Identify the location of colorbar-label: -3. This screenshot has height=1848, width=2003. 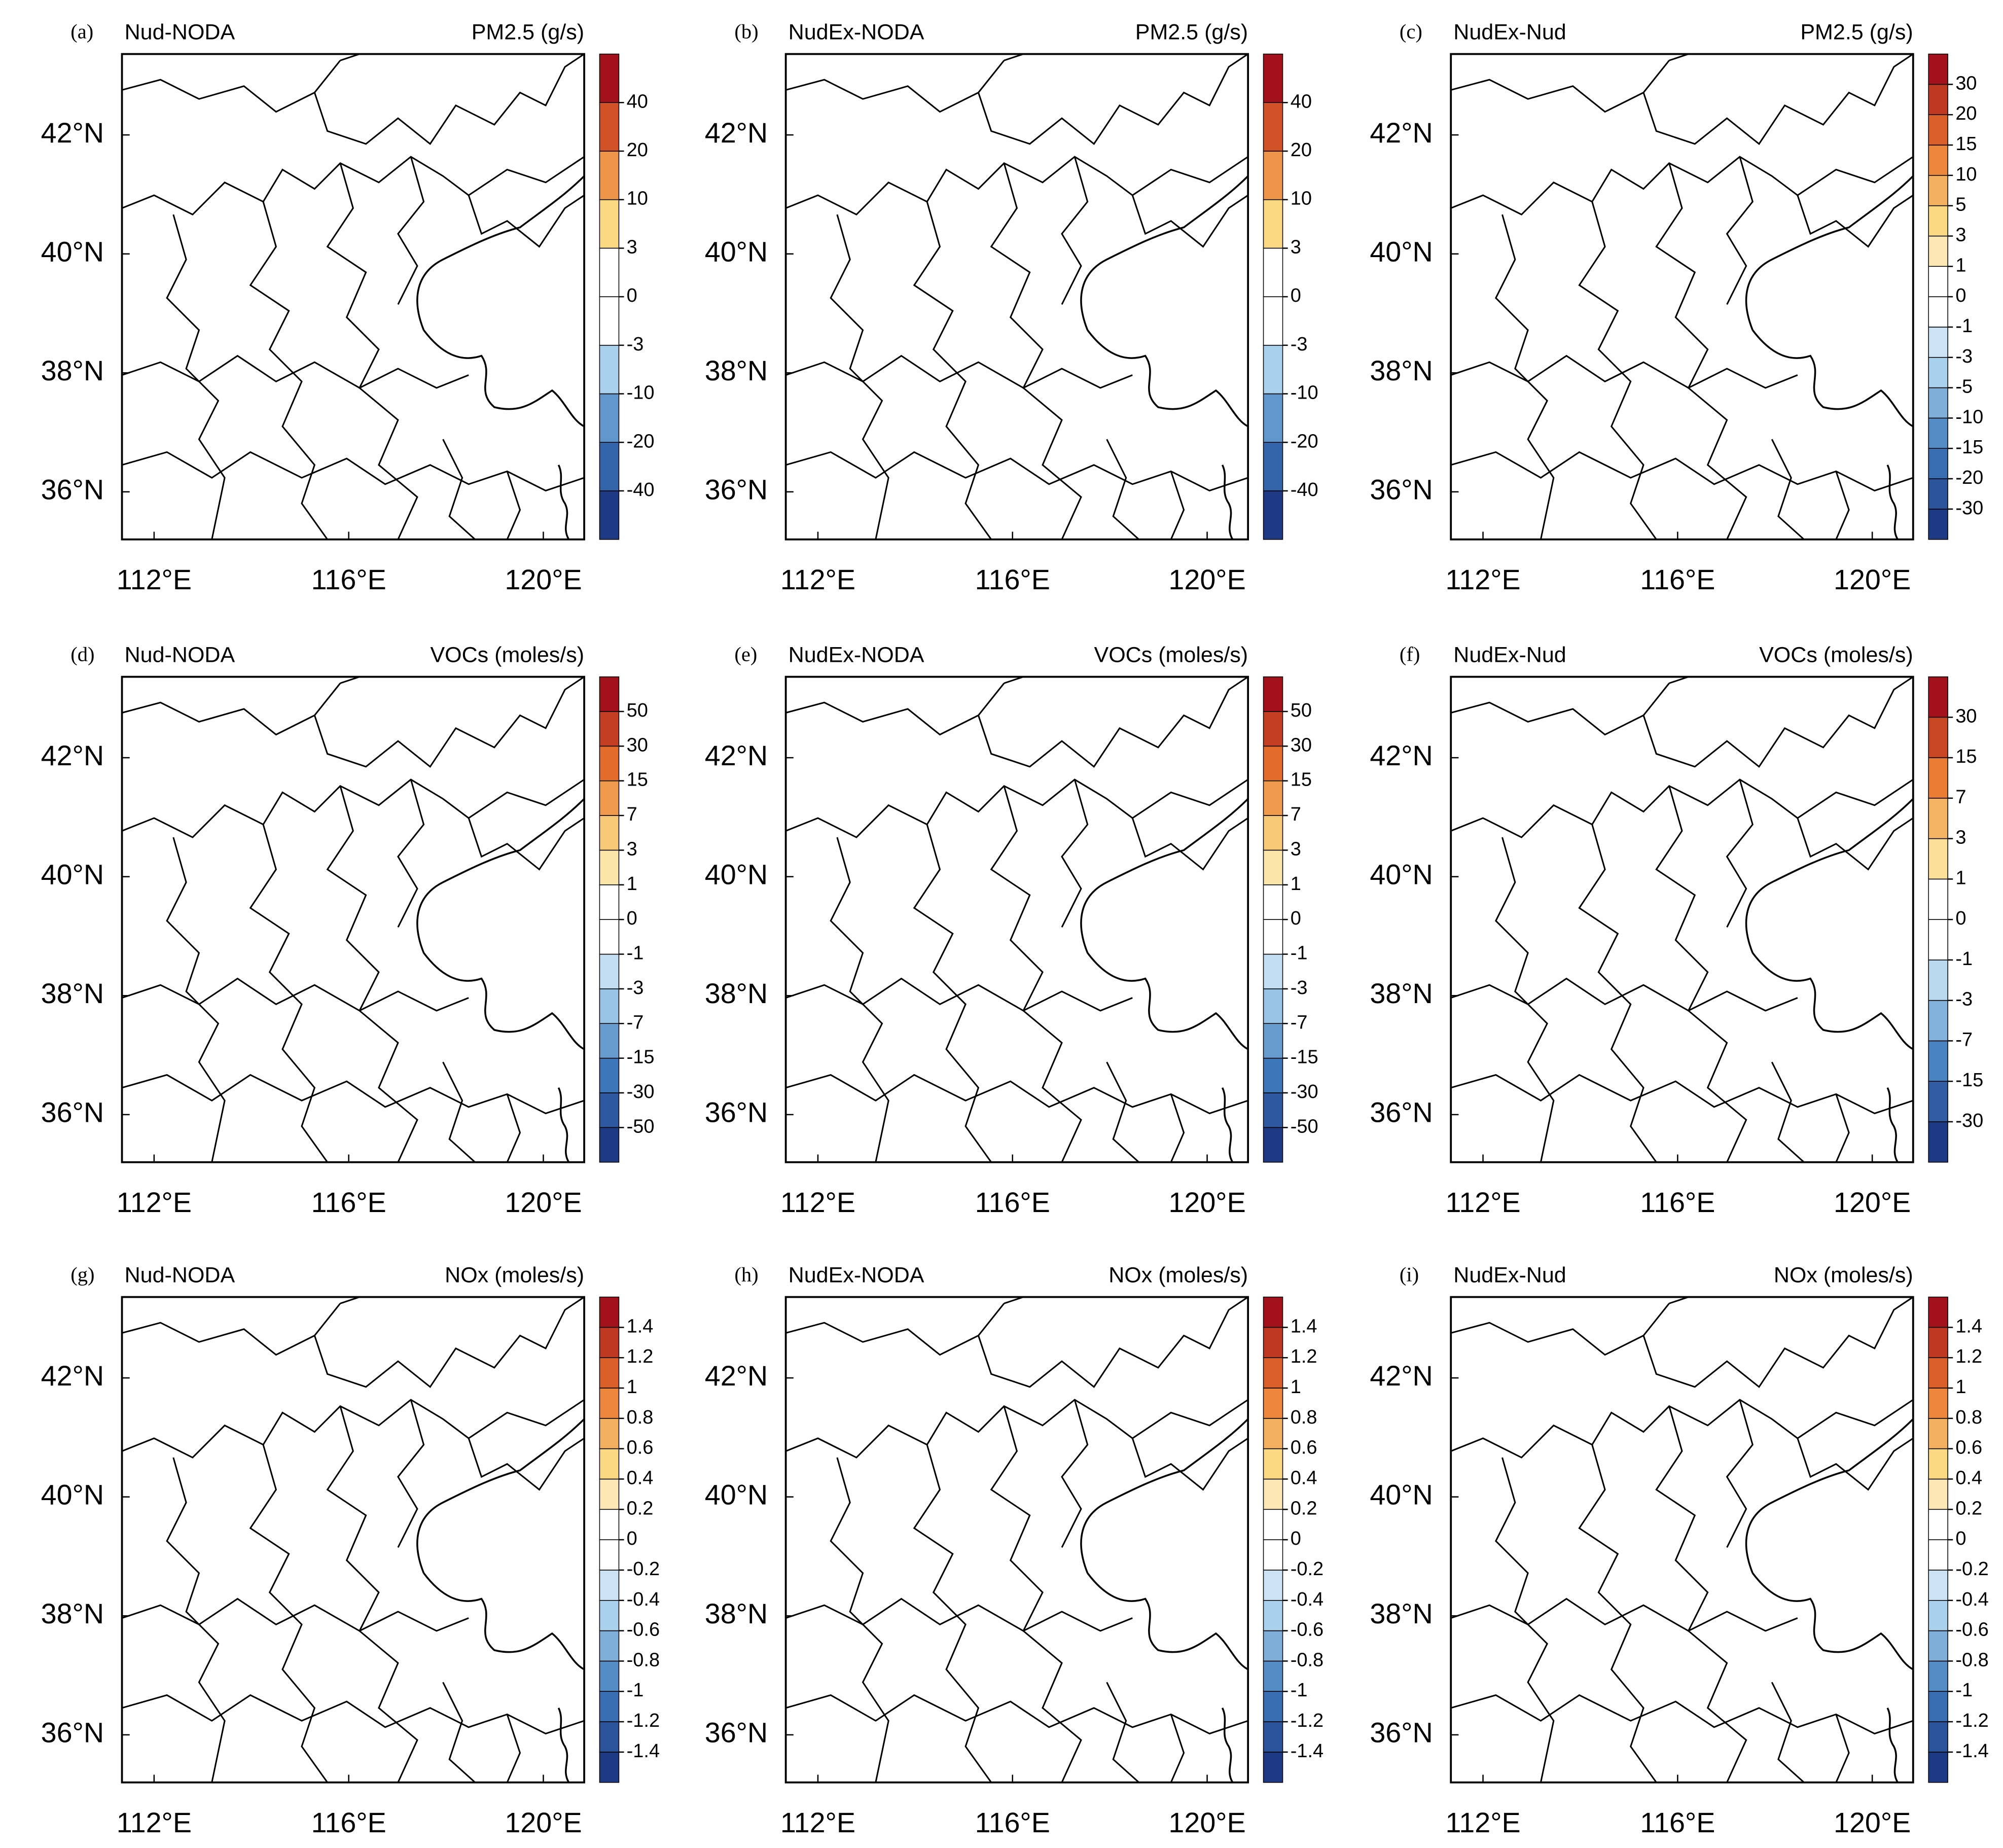
(635, 988).